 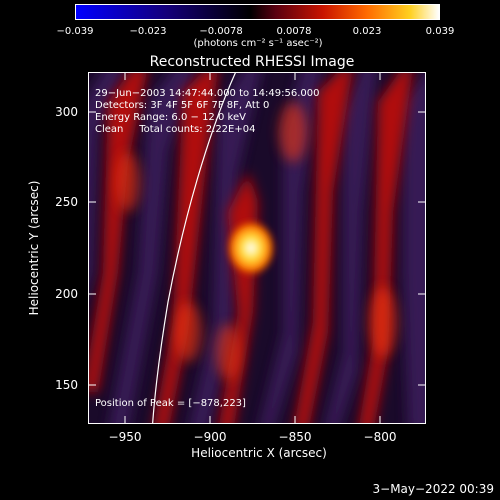 What do you see at coordinates (66, 202) in the screenshot?
I see `y-tick-label: 250` at bounding box center [66, 202].